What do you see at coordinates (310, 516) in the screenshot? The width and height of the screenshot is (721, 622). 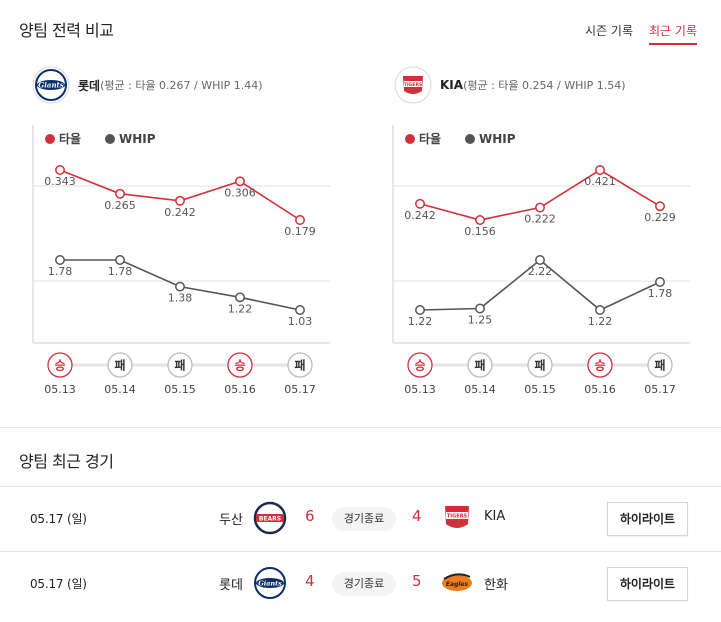 I see `home-score: 6` at bounding box center [310, 516].